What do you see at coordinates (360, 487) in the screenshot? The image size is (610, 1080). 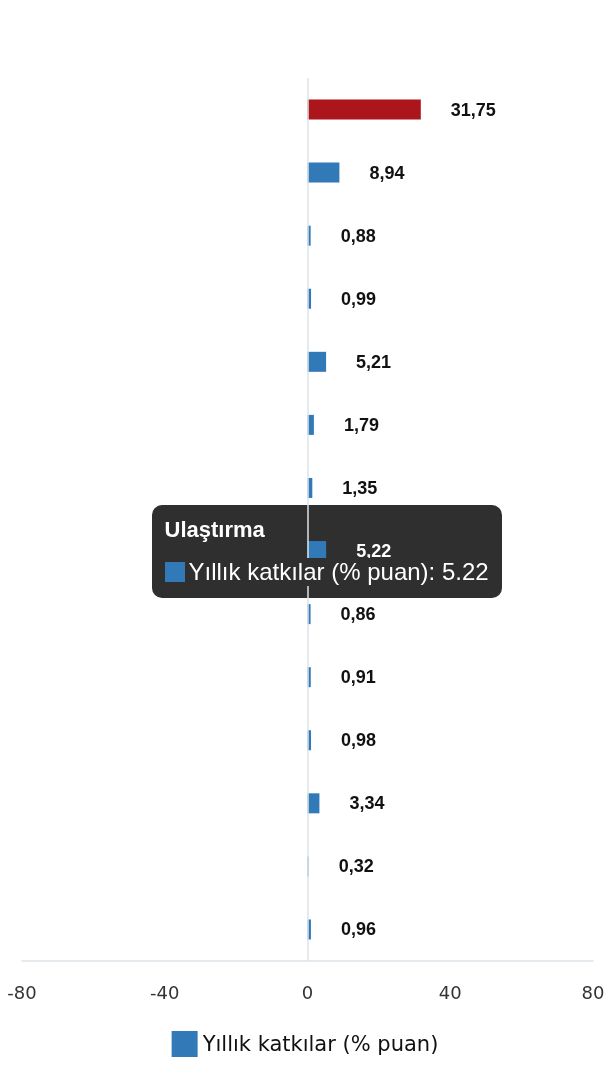 I see `data-label: 1,35` at bounding box center [360, 487].